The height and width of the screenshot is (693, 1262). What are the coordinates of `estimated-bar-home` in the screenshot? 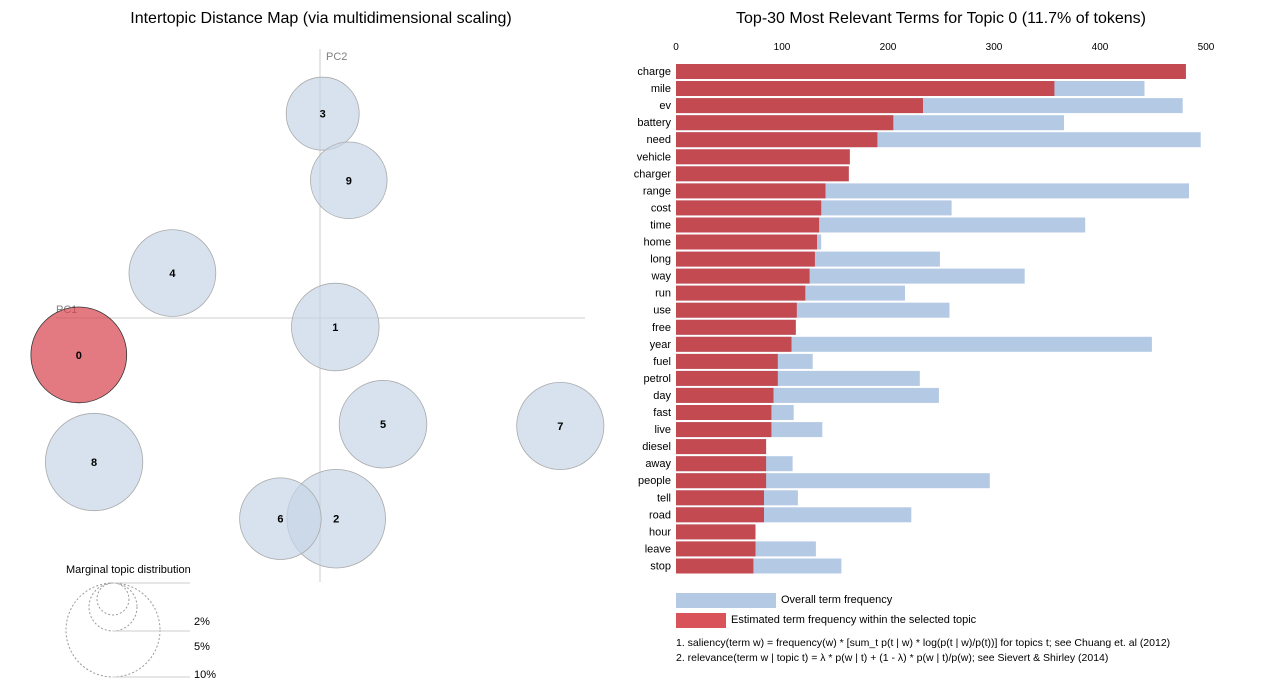 It's located at (746, 242).